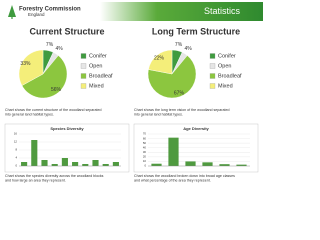  I want to click on logo-text: Forestry Commission, so click(50, 10).